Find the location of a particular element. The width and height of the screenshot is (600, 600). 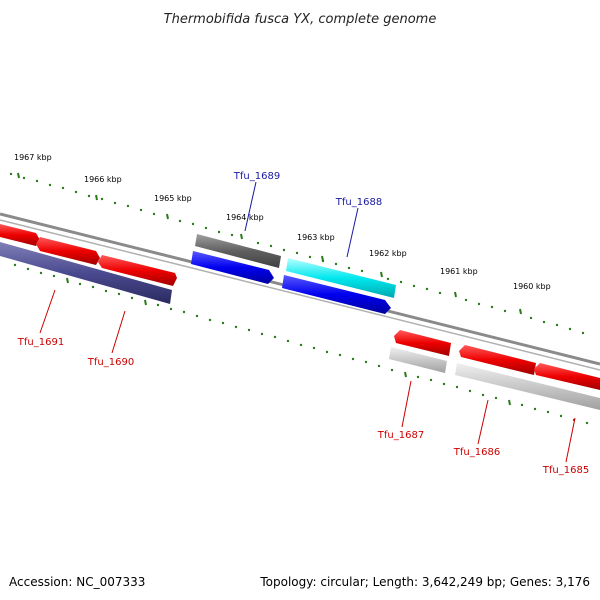

gene-label: Tfu_1686 is located at coordinates (476, 452).